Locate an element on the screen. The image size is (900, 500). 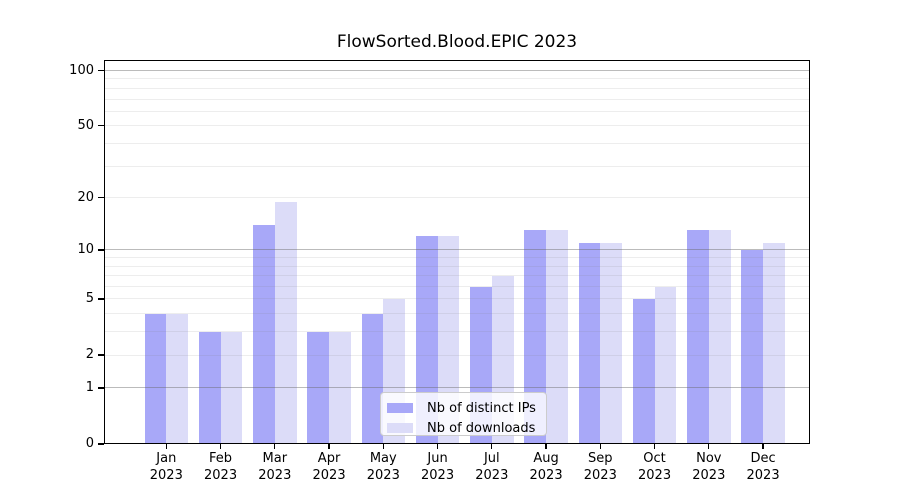
x-tick-label-line: Feb is located at coordinates (221, 458).